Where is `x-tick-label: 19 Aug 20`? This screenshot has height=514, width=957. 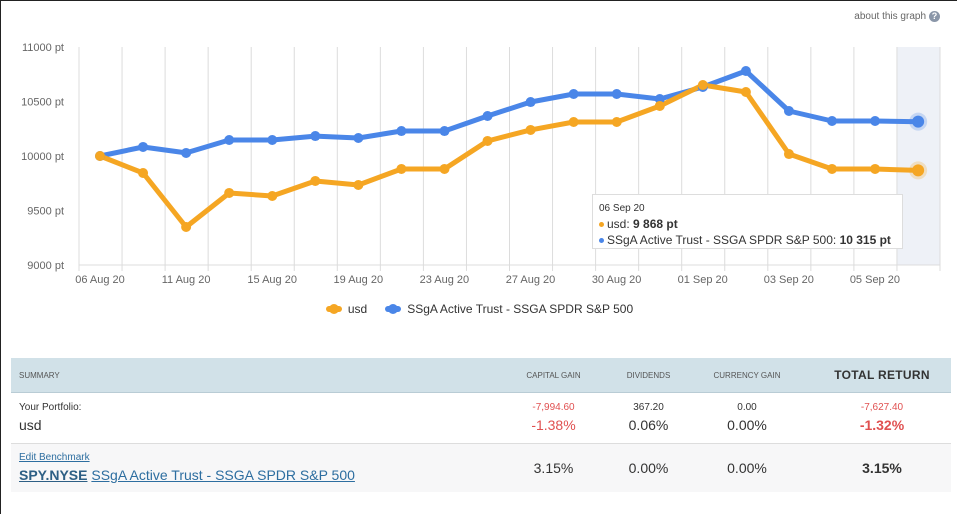 x-tick-label: 19 Aug 20 is located at coordinates (359, 280).